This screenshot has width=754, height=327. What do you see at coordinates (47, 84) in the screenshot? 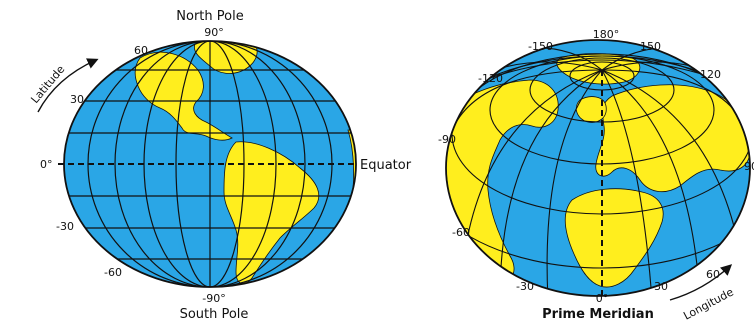
I see `latitude-axis-label: Latitude` at bounding box center [47, 84].